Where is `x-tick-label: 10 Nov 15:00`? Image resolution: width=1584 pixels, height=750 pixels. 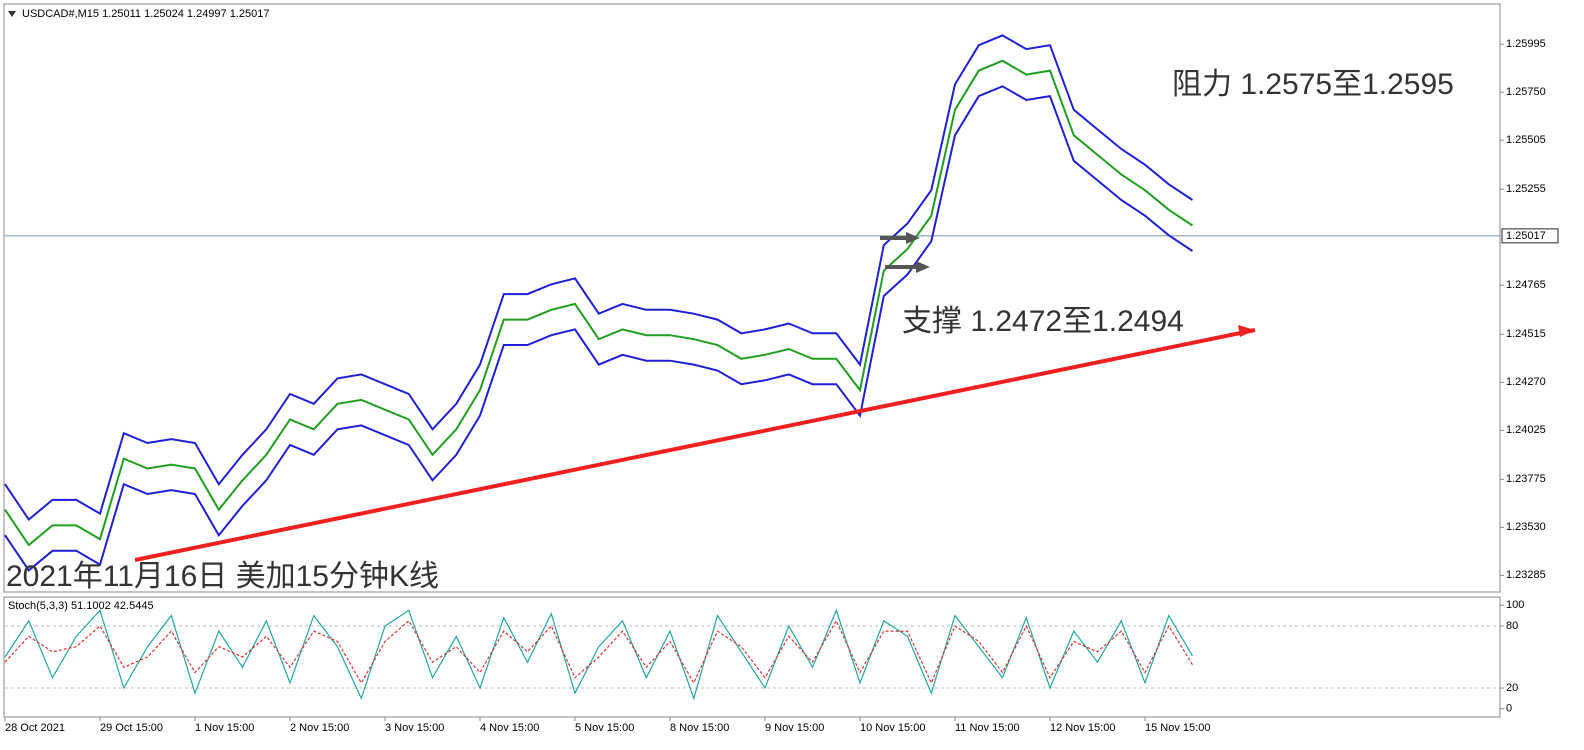
x-tick-label: 10 Nov 15:00 is located at coordinates (892, 728).